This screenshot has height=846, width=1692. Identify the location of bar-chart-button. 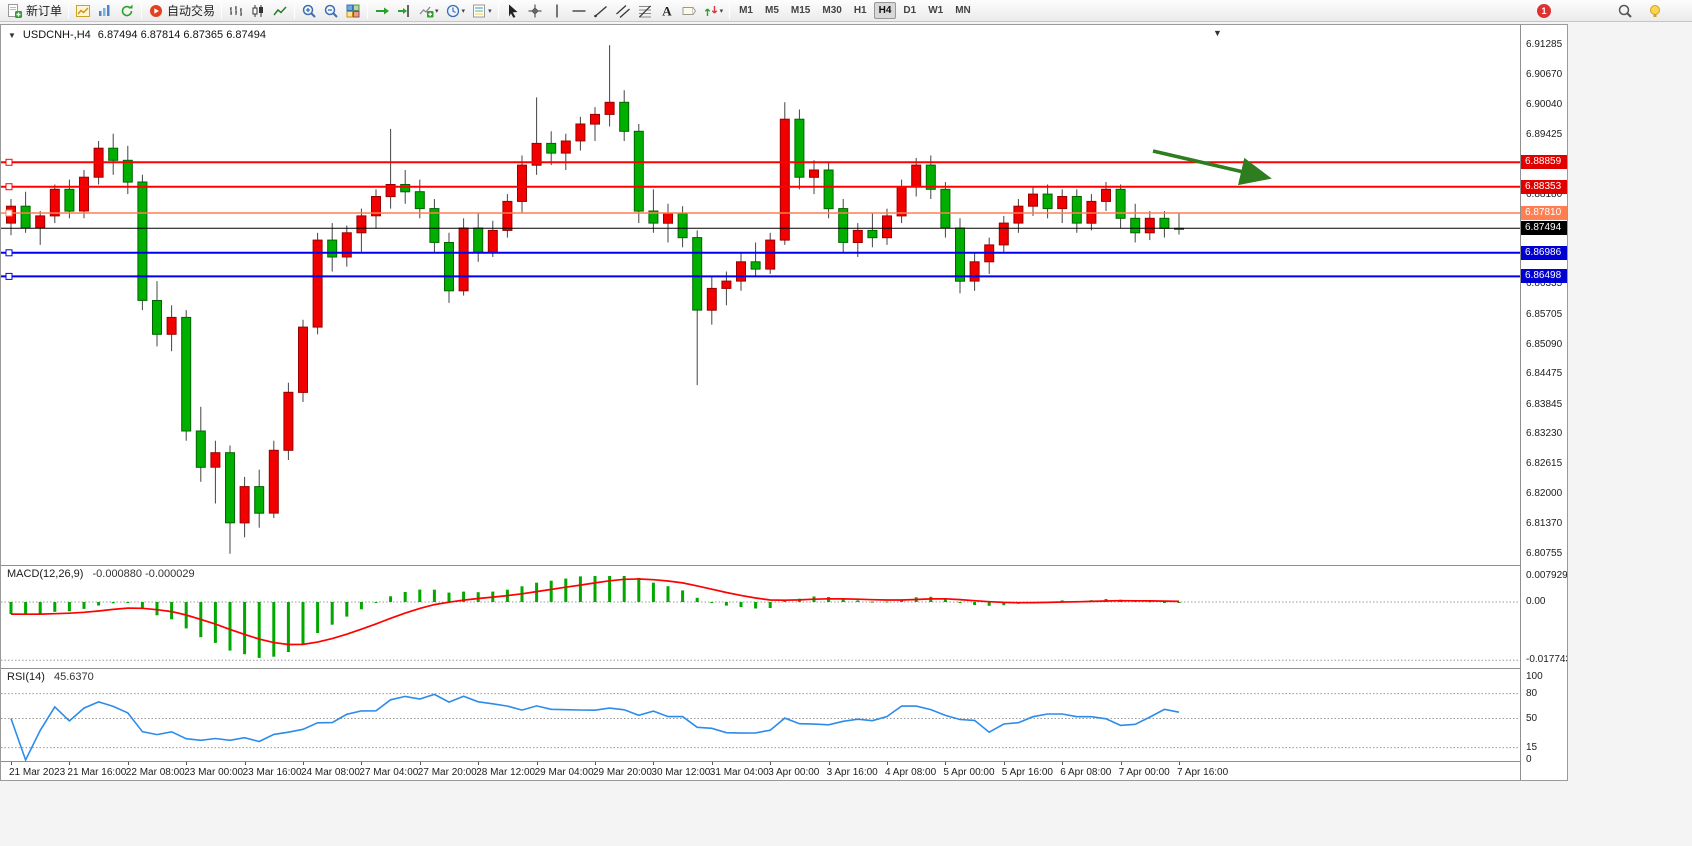
(236, 10).